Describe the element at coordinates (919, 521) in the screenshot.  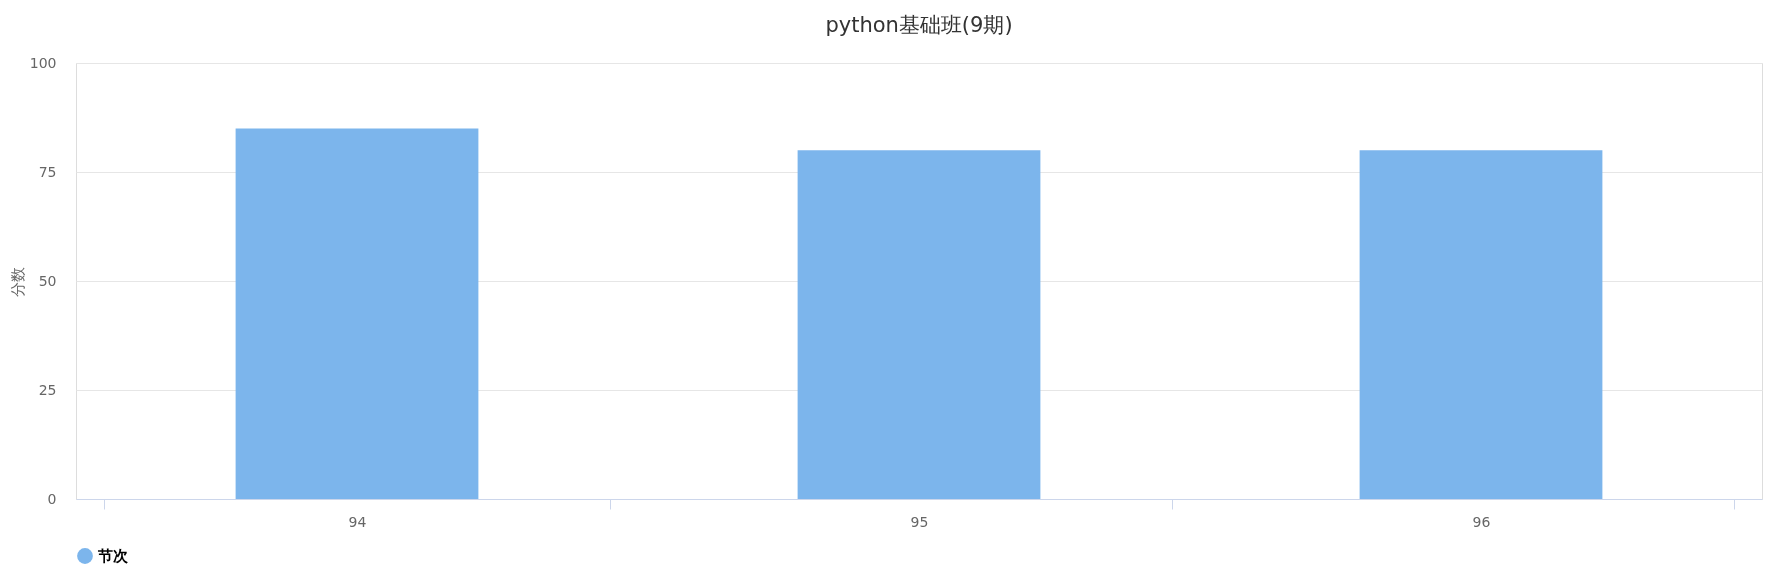
I see `x-tick-label: 95` at that location.